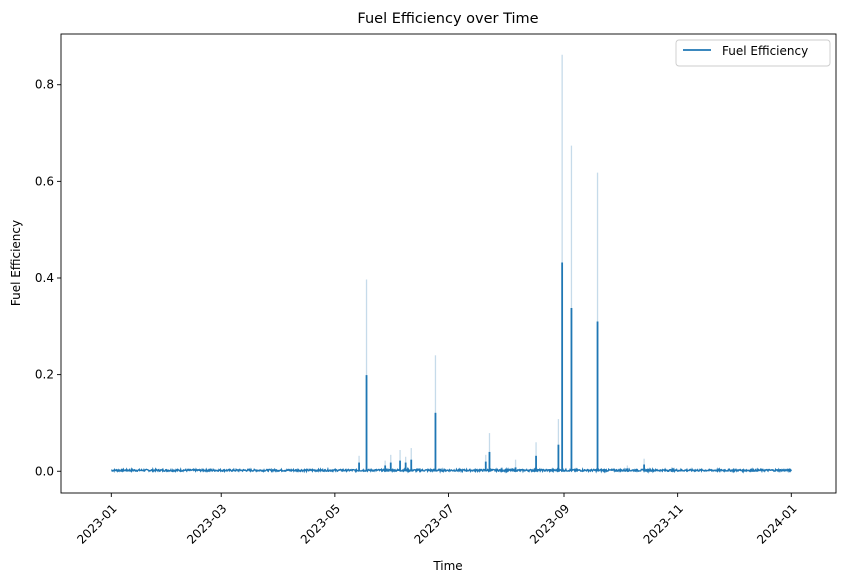  Describe the element at coordinates (765, 51) in the screenshot. I see `legend-label: Fuel Efficiency` at that location.